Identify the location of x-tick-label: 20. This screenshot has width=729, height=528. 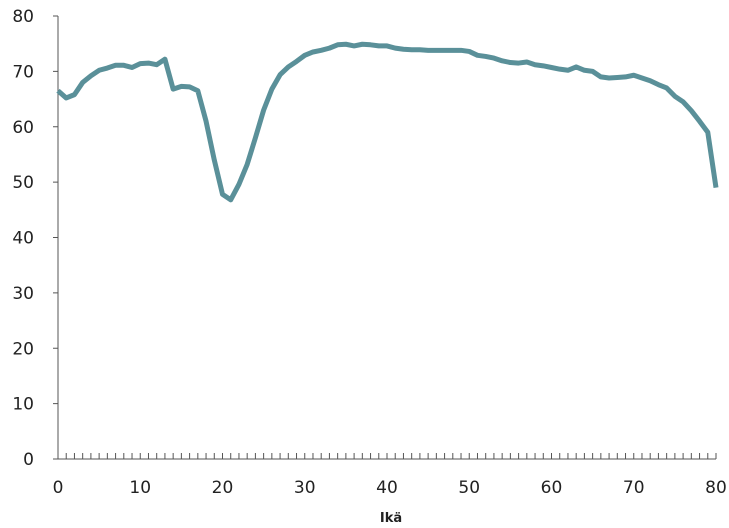
(223, 488).